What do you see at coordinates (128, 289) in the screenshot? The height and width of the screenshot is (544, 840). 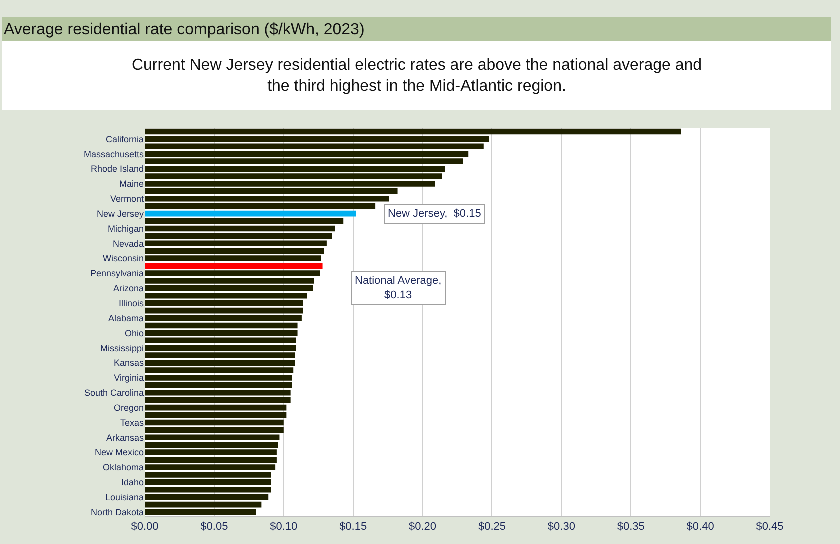 I see `y-tick-label: Arizona` at bounding box center [128, 289].